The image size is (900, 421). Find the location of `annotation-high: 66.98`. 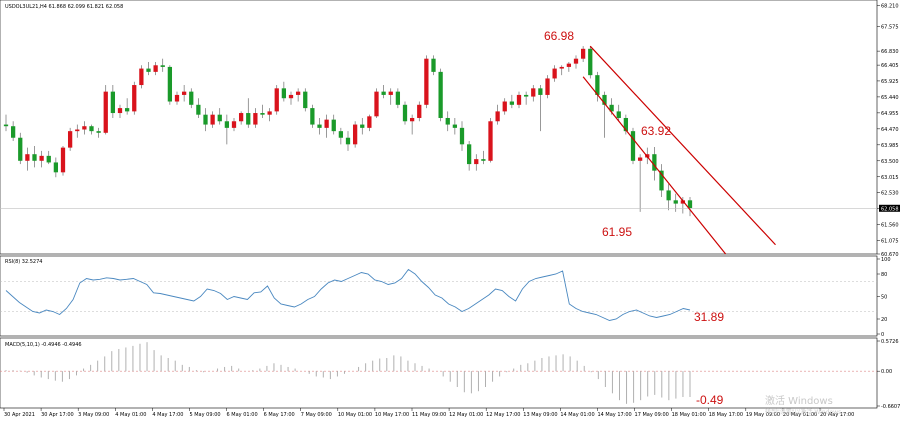

annotation-high: 66.98 is located at coordinates (559, 36).